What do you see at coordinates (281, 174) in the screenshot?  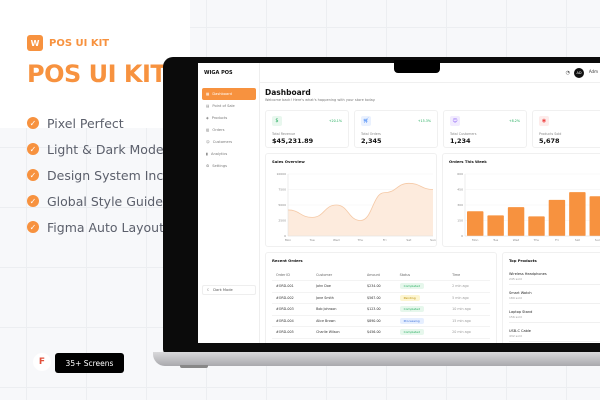 I see `y-tick-label: 10000` at bounding box center [281, 174].